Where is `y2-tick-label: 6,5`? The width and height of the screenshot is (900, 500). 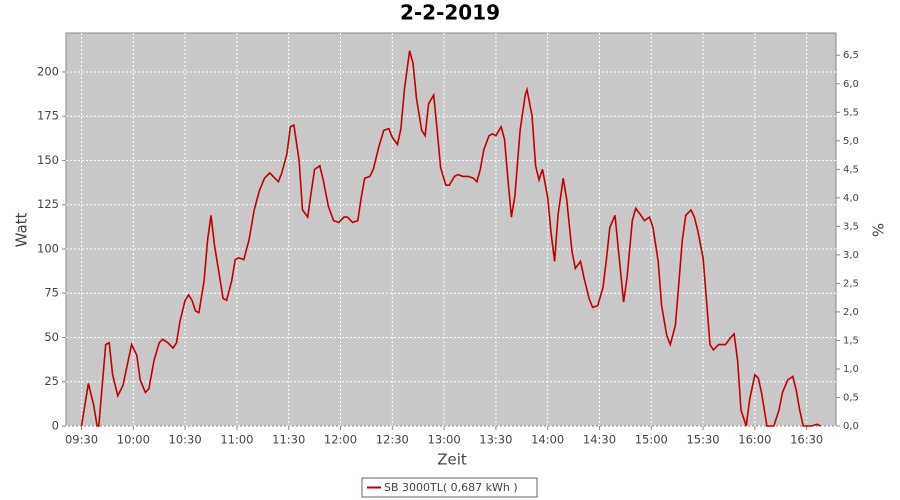 y2-tick-label: 6,5 is located at coordinates (851, 55).